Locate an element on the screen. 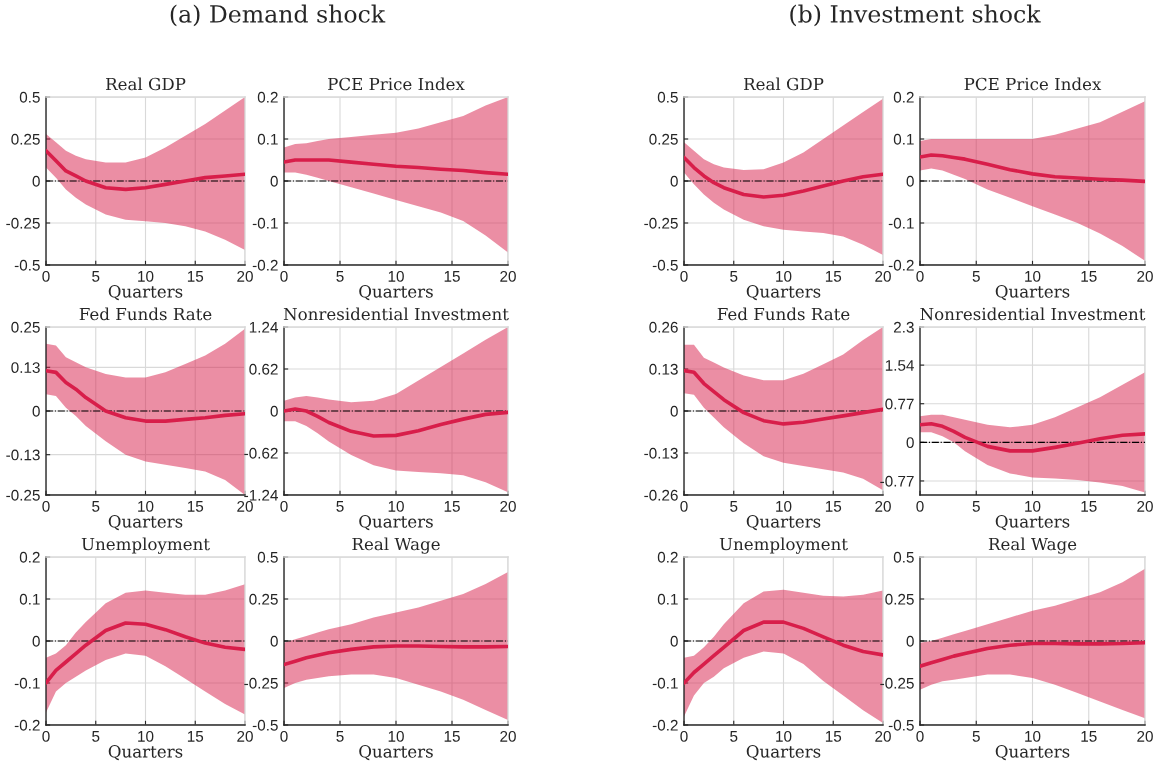 This screenshot has width=1164, height=766. y-tick-label: -0.26 is located at coordinates (661, 495).